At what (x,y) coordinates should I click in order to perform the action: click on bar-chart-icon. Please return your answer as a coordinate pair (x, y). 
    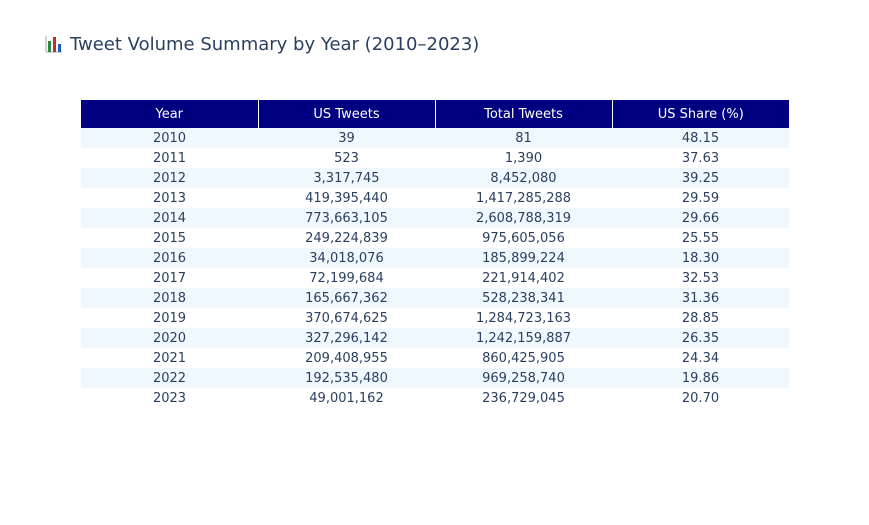
    Looking at the image, I should click on (54, 44).